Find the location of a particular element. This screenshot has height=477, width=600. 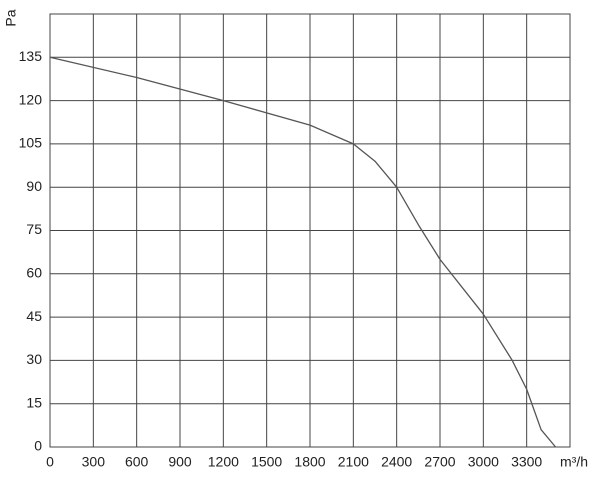

y-tick-label: 0 is located at coordinates (38, 446).